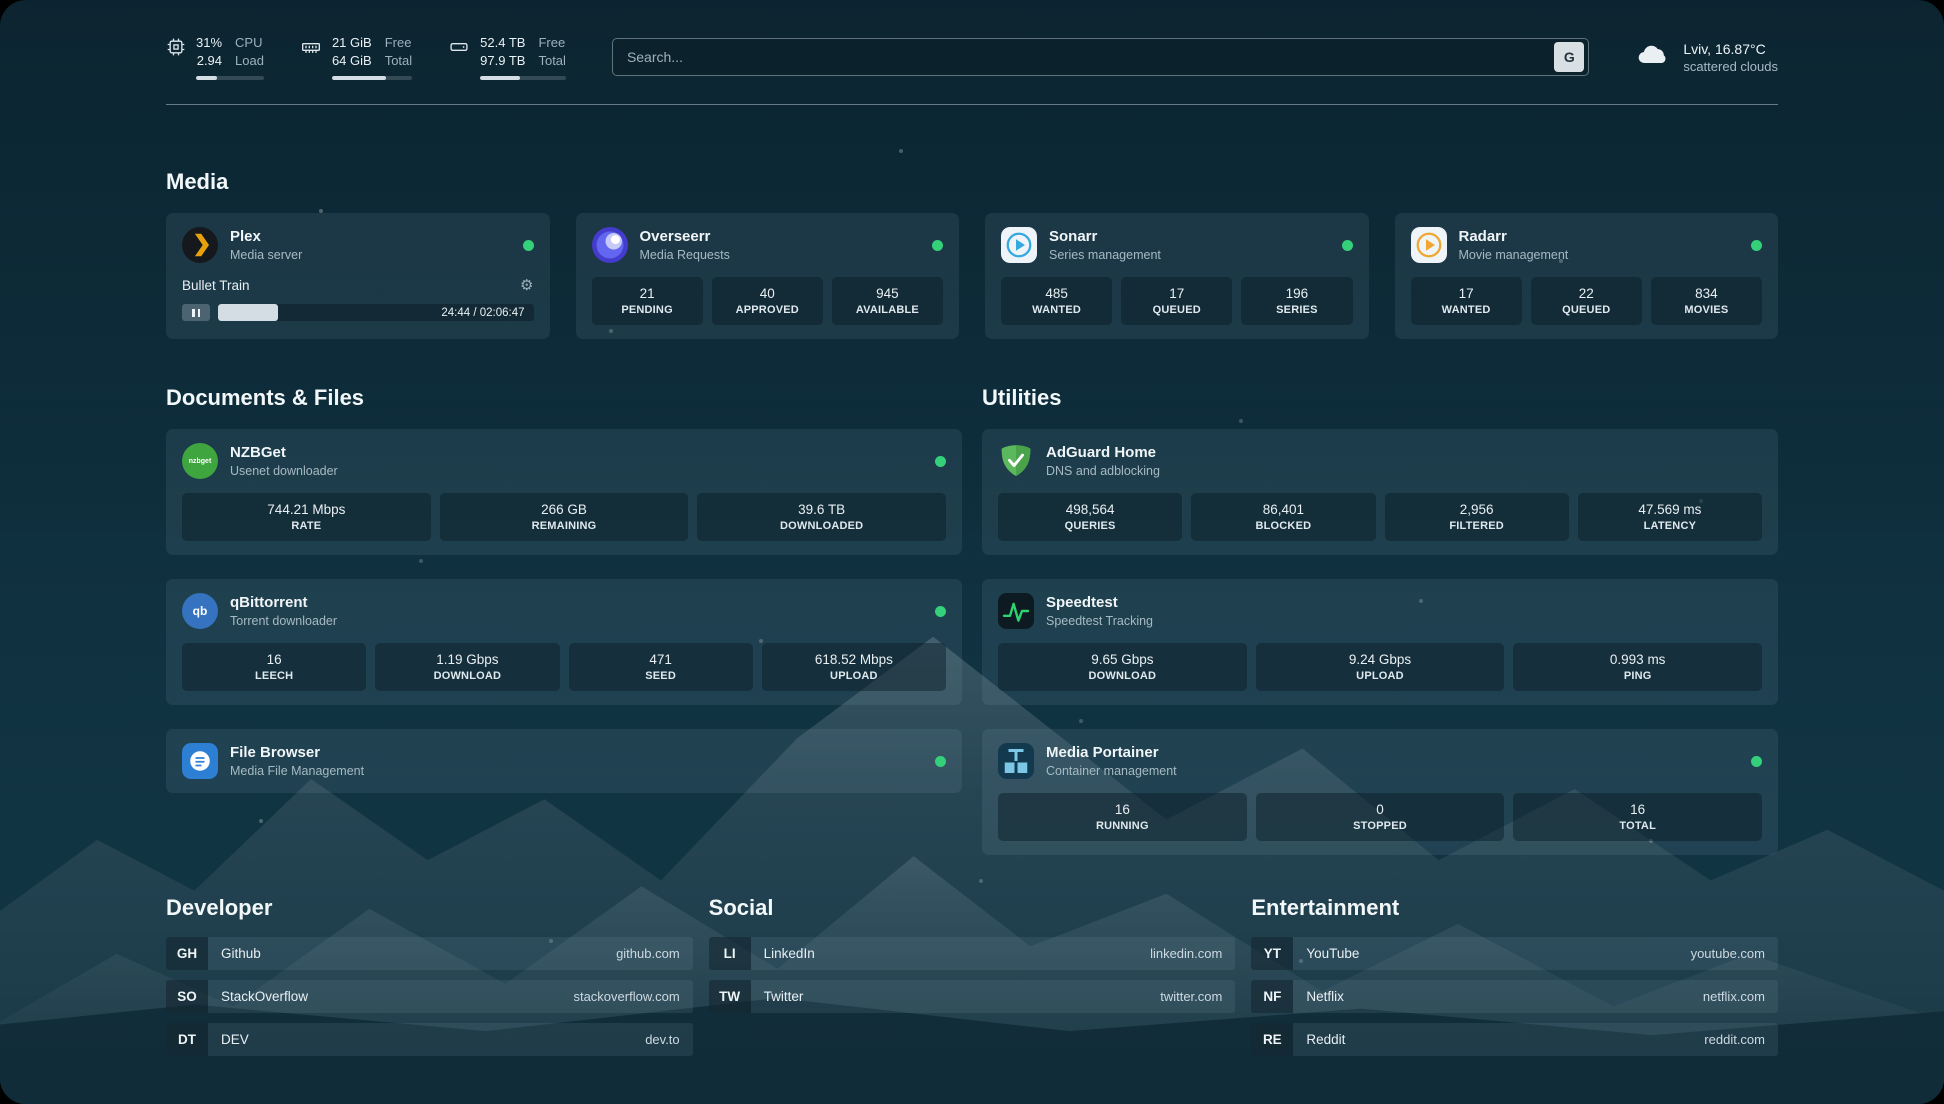 This screenshot has height=1104, width=1944. Describe the element at coordinates (266, 255) in the screenshot. I see `card-subtitle: Media server` at that location.